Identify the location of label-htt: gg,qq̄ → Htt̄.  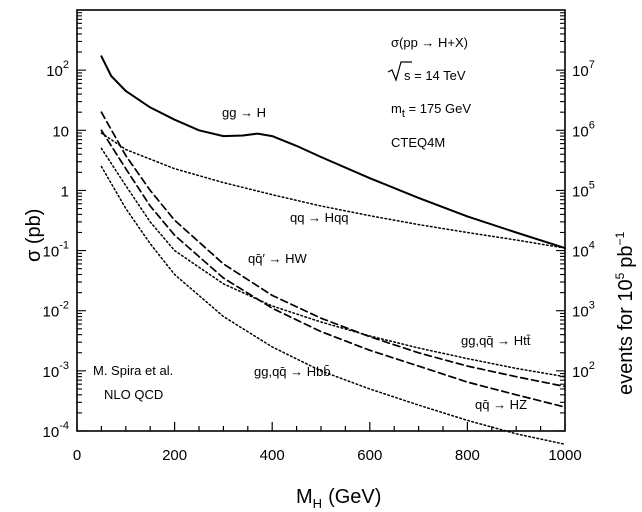
(496, 340).